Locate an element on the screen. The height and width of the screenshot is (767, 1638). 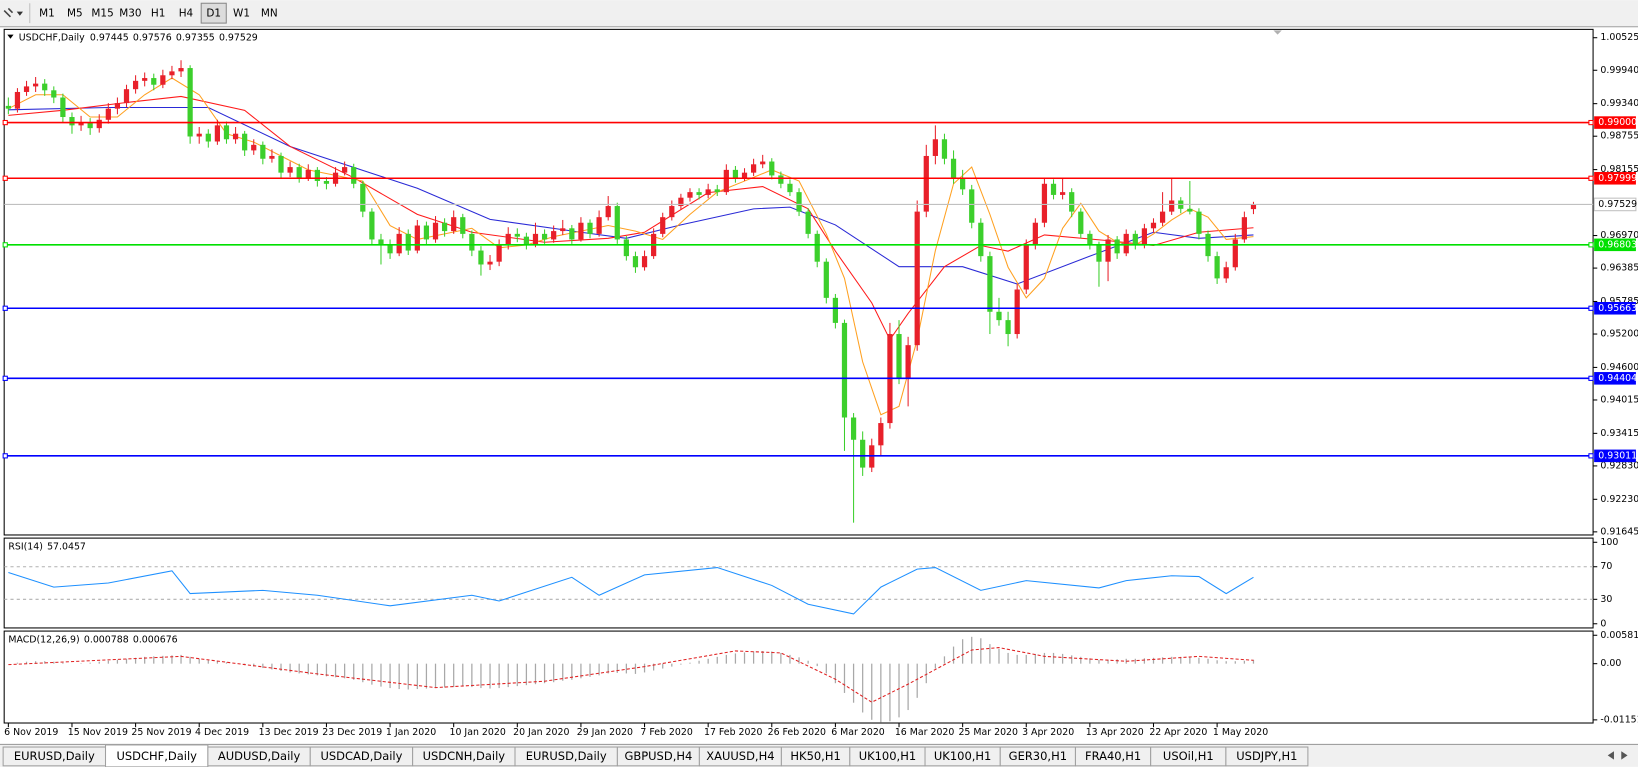
timeframe-label: H1 is located at coordinates (158, 14).